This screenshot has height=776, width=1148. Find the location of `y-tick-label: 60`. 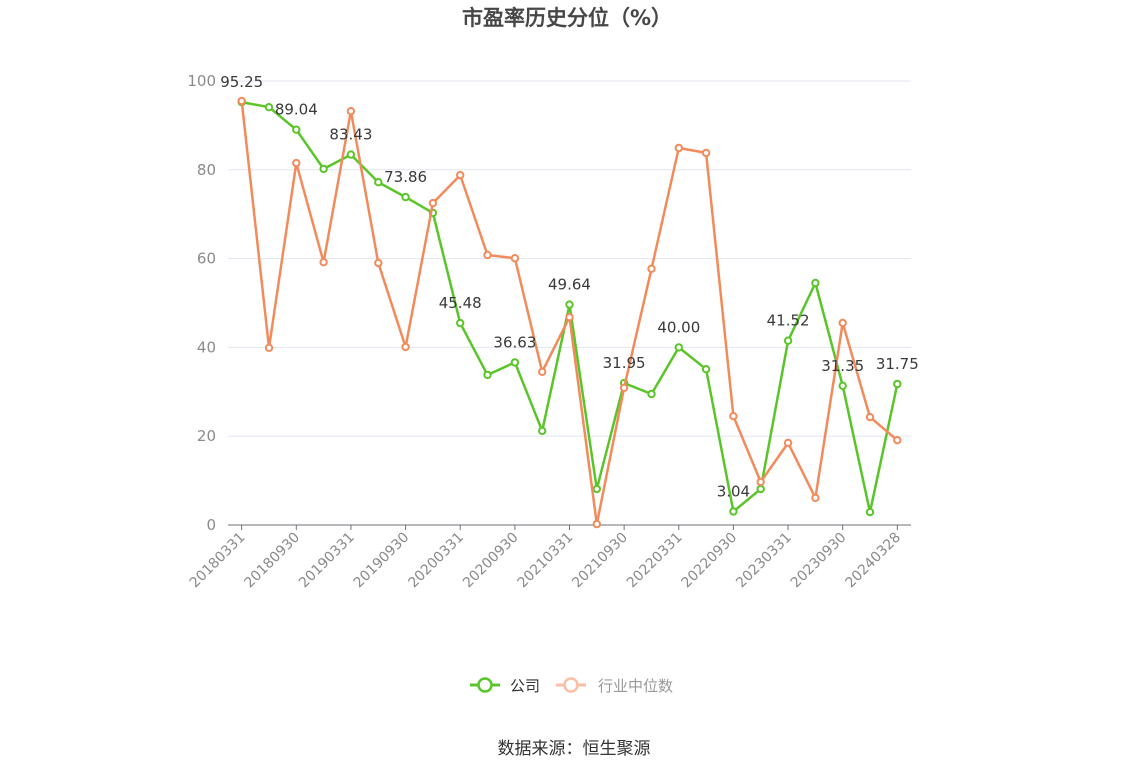

y-tick-label: 60 is located at coordinates (206, 259).